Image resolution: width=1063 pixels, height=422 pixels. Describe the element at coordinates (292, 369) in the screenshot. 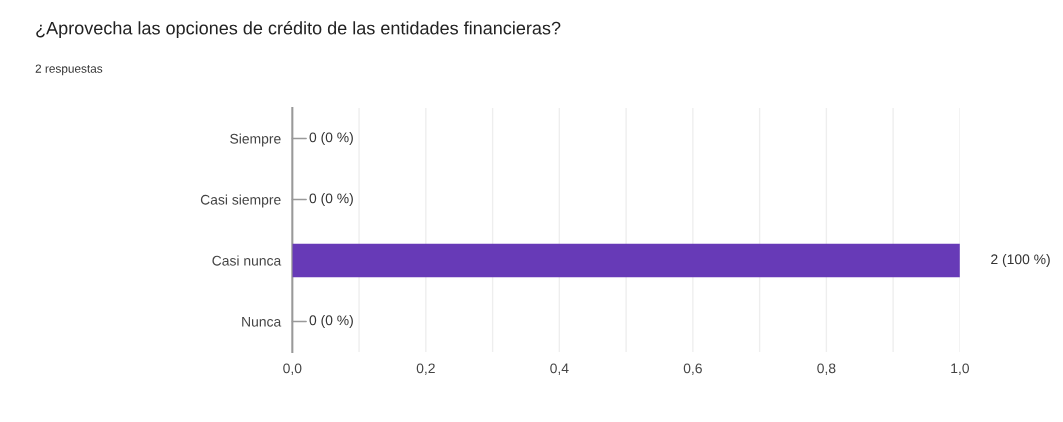

I see `x-tick-label: 0,0` at that location.